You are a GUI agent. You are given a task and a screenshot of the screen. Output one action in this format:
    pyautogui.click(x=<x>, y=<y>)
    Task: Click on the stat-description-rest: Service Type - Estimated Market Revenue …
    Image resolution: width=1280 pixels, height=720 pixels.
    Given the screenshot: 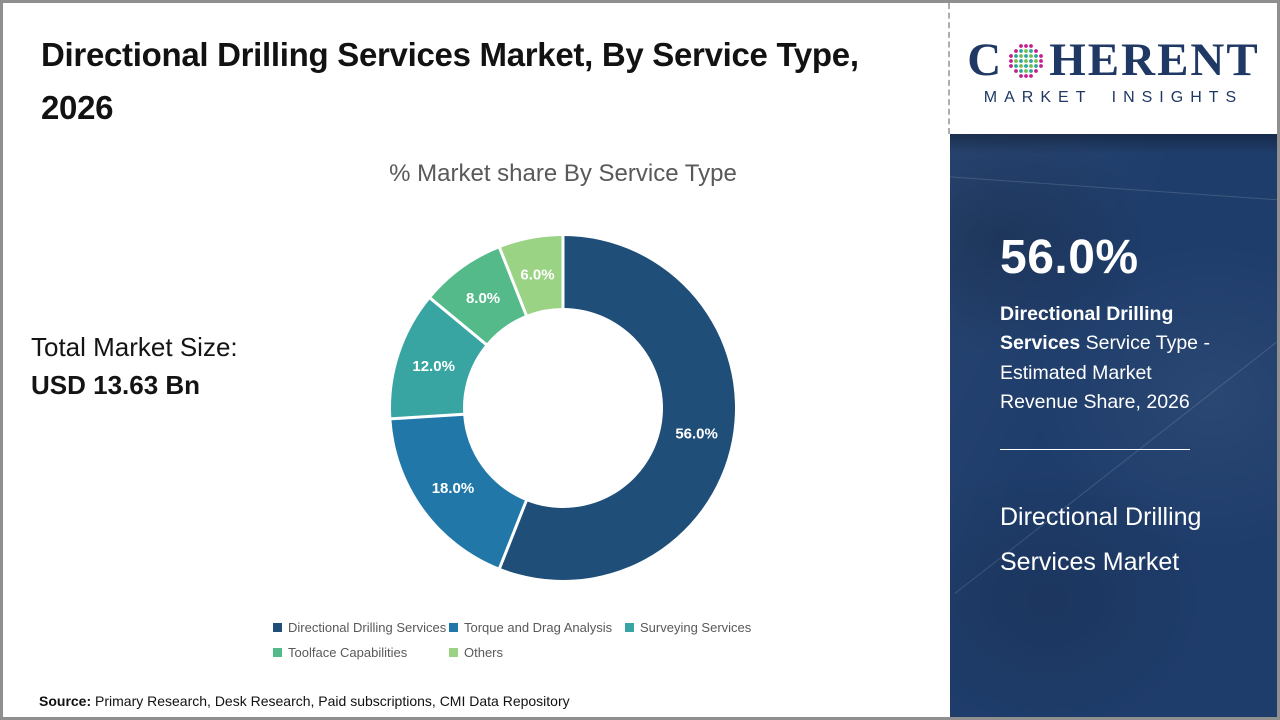 What is the action you would take?
    pyautogui.click(x=1105, y=372)
    